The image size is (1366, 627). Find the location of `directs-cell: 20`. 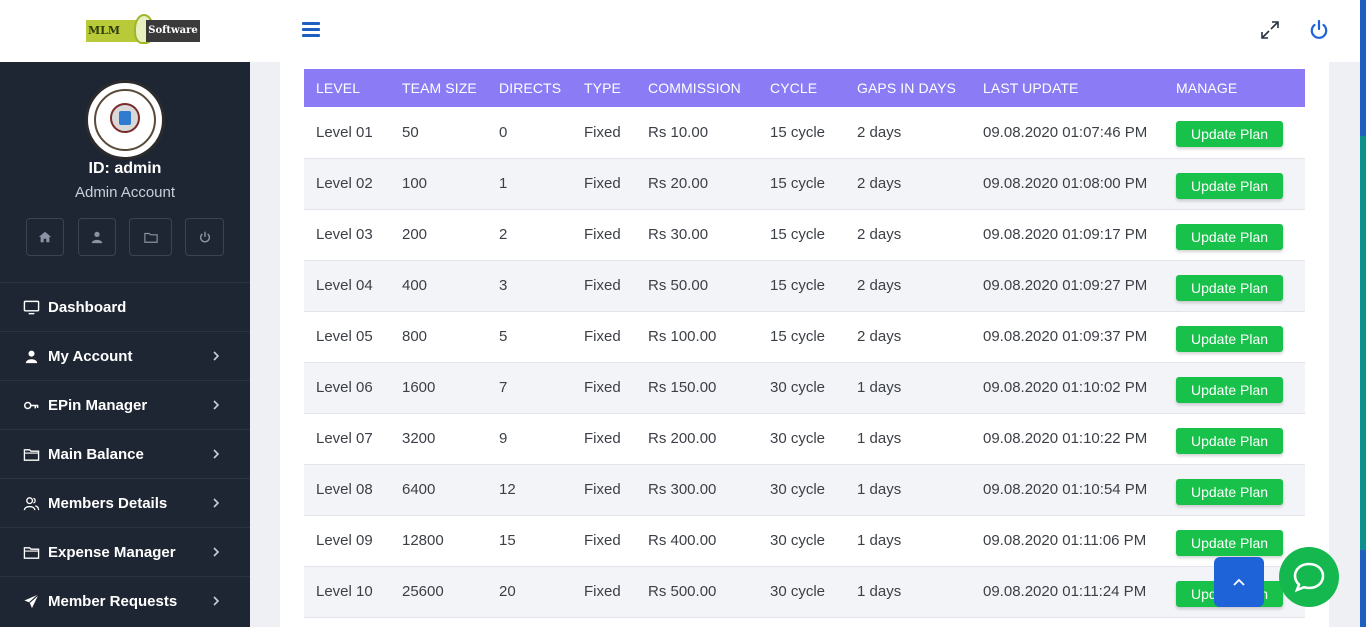

directs-cell: 20 is located at coordinates (507, 591).